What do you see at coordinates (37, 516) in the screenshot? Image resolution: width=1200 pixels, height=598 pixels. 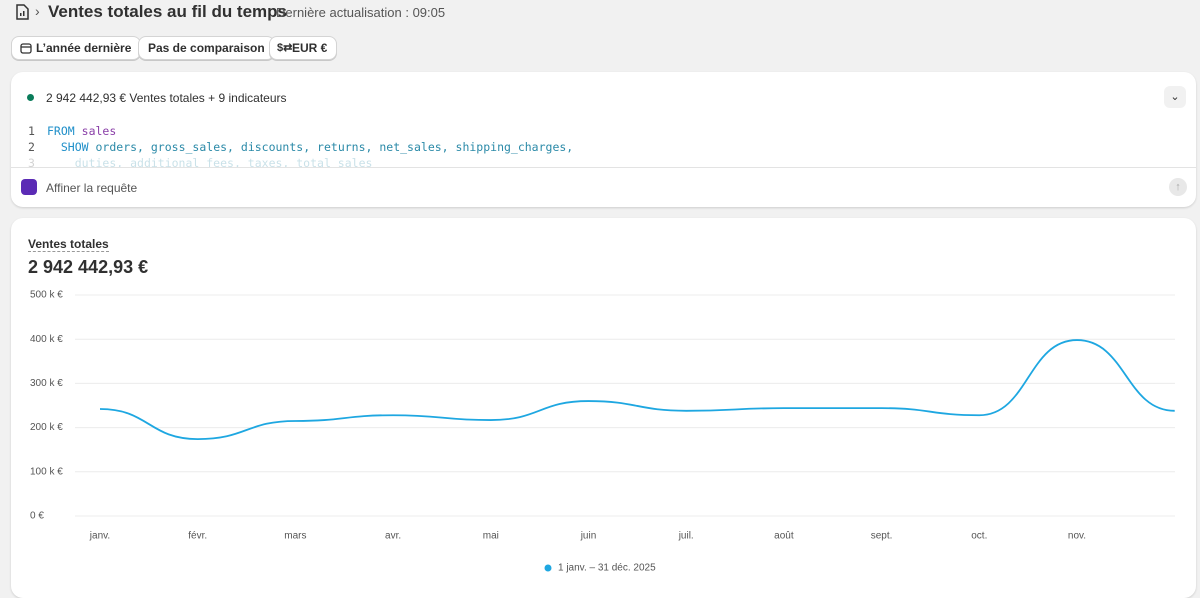 I see `y-tick-label: 0 €` at bounding box center [37, 516].